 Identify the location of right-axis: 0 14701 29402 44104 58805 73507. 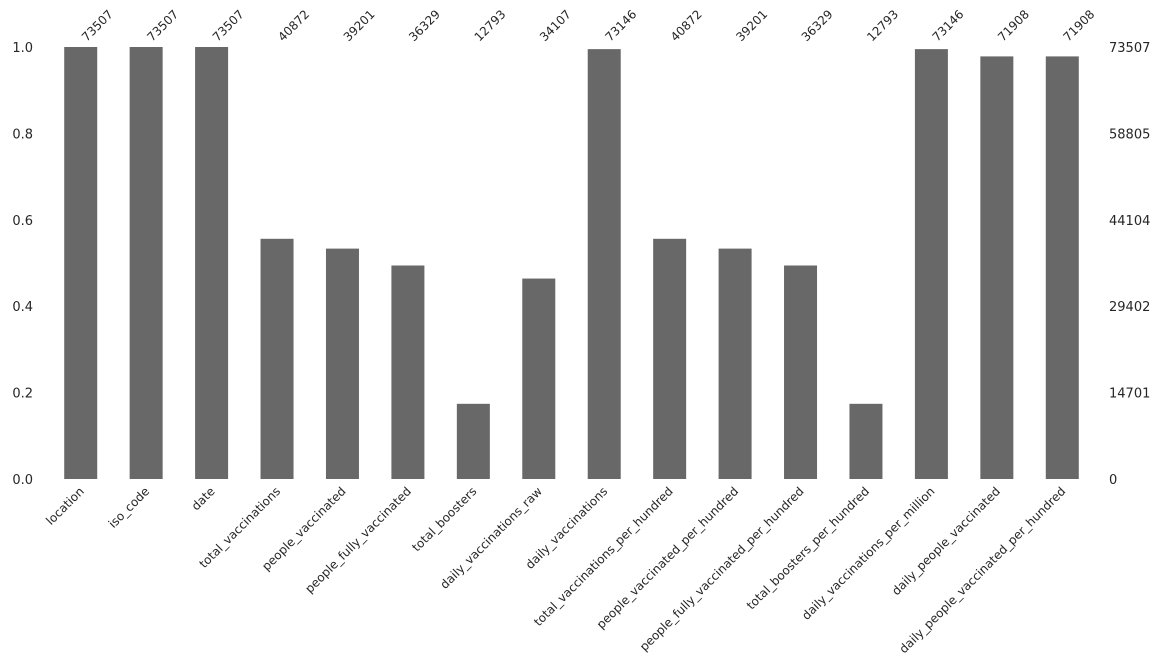
(1129, 264).